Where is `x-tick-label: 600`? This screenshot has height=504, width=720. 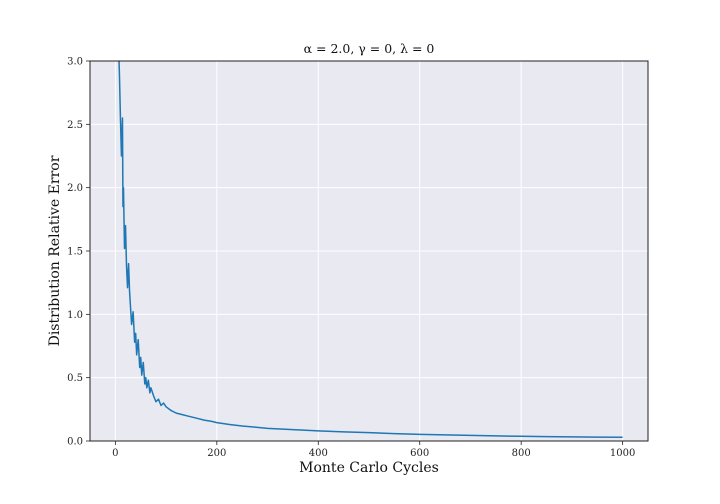 x-tick-label: 600 is located at coordinates (419, 453).